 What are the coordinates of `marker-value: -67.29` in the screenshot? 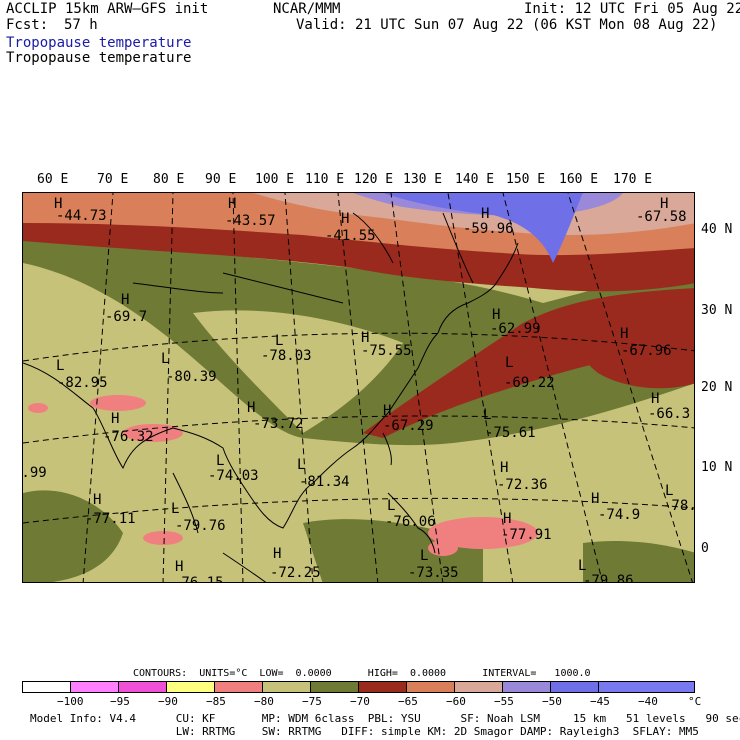 It's located at (408, 426).